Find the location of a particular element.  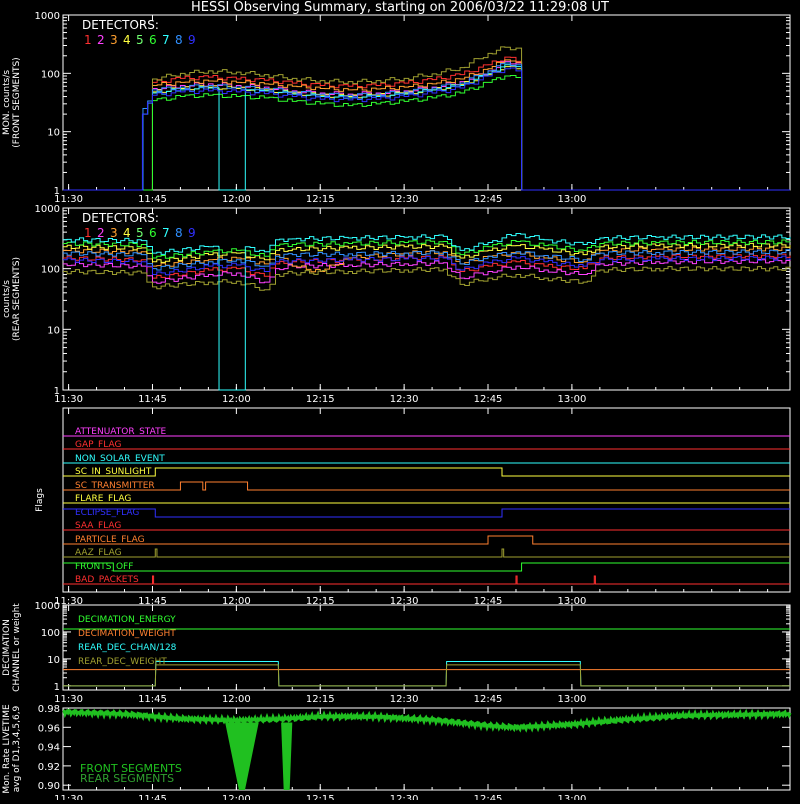

decimation-legend-label: DECIMATION_WEIGHT is located at coordinates (127, 634).